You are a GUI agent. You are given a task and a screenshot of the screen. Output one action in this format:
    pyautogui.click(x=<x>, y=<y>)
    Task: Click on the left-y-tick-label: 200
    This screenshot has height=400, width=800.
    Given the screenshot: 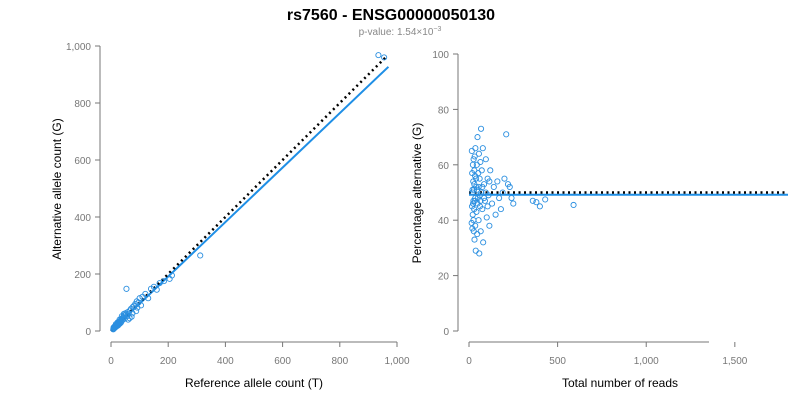 What is the action you would take?
    pyautogui.click(x=82, y=275)
    